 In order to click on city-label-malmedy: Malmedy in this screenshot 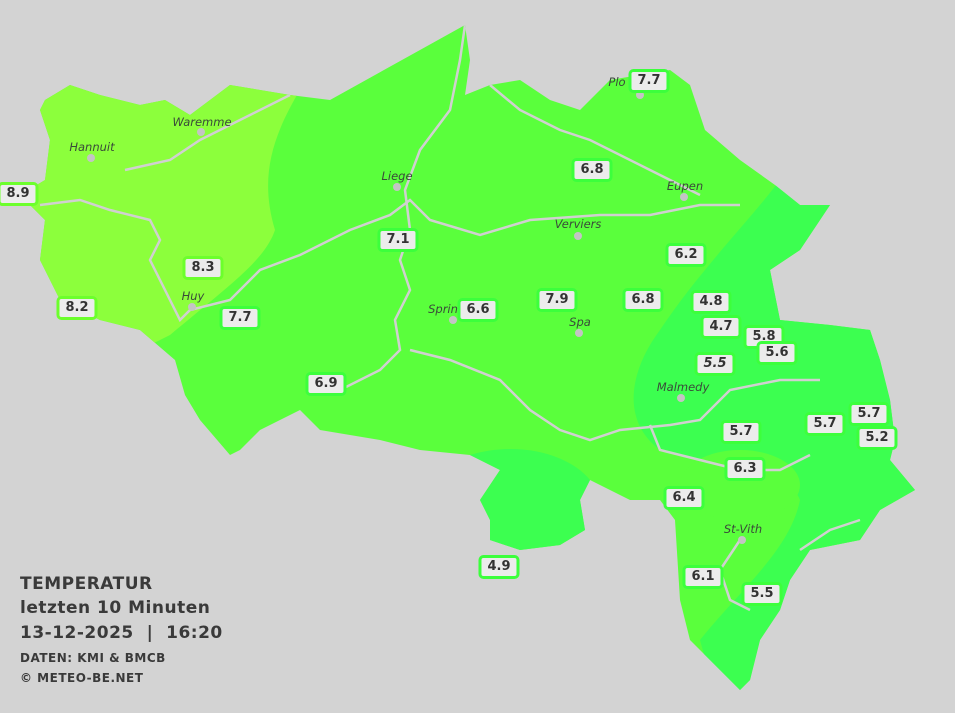, I will do `click(683, 387)`.